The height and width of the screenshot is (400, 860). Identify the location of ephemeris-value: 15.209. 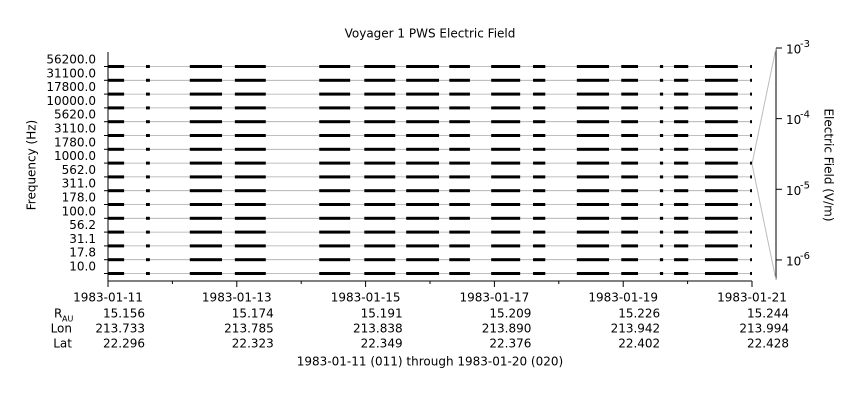
(510, 314).